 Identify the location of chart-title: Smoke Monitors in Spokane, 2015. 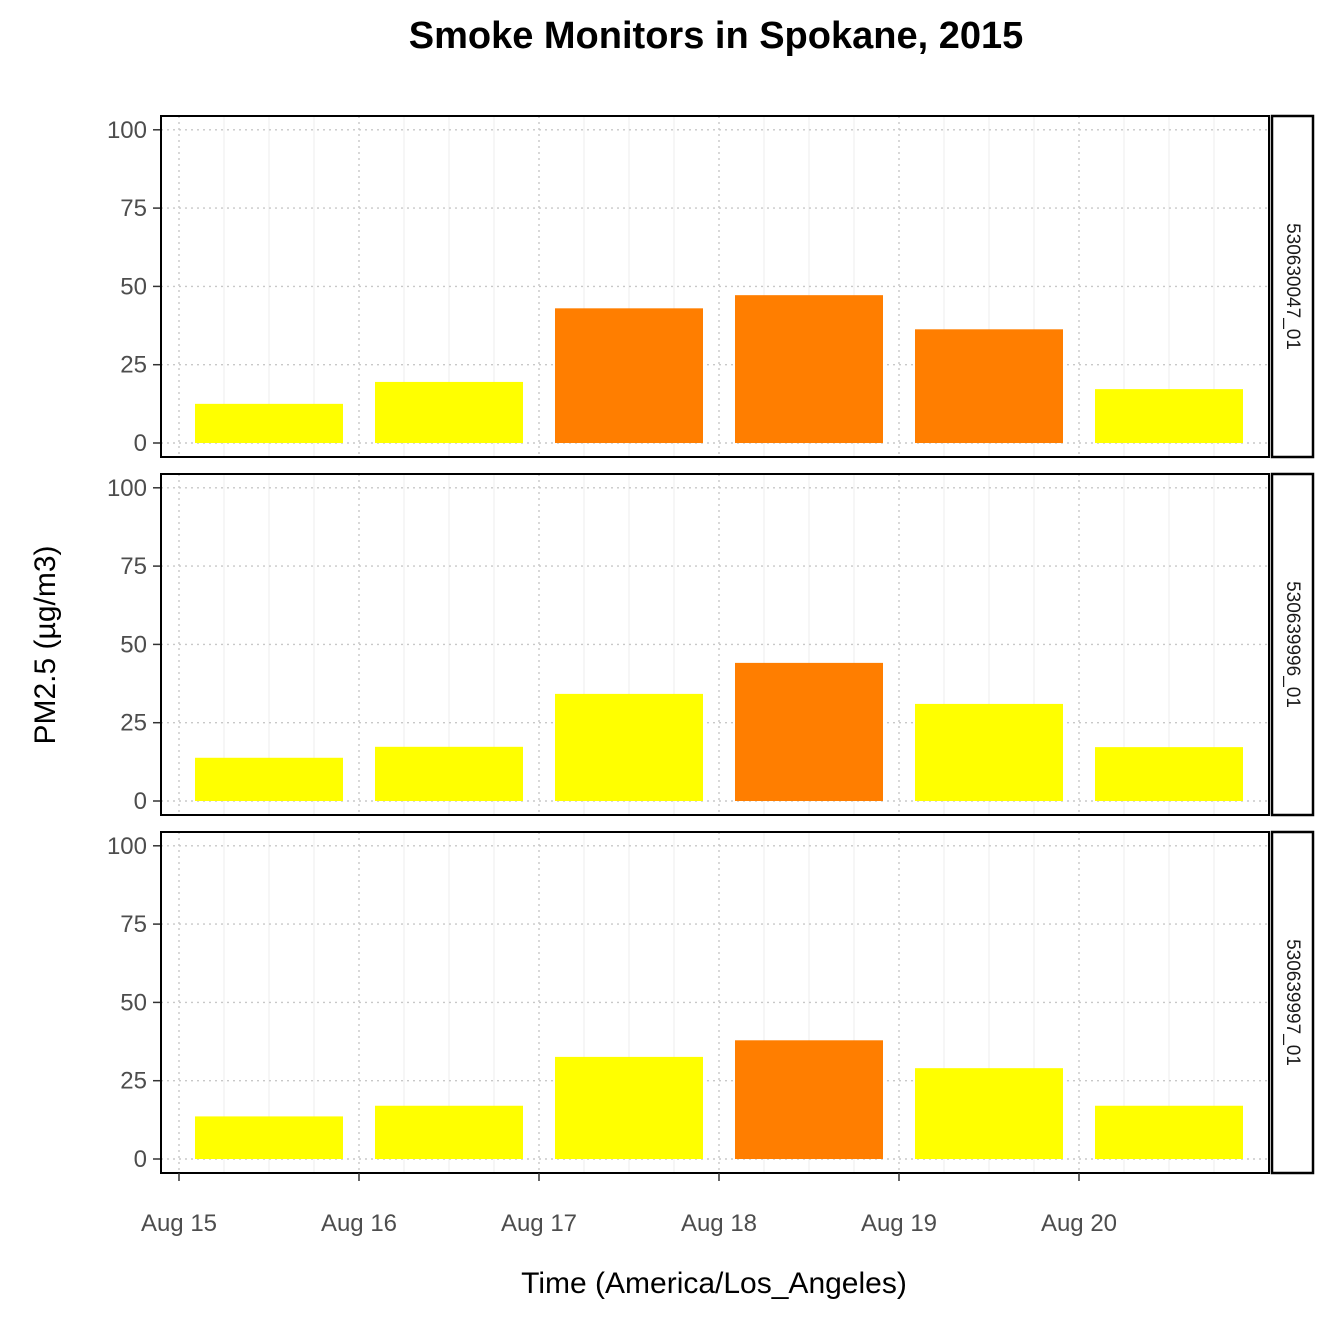
(716, 36).